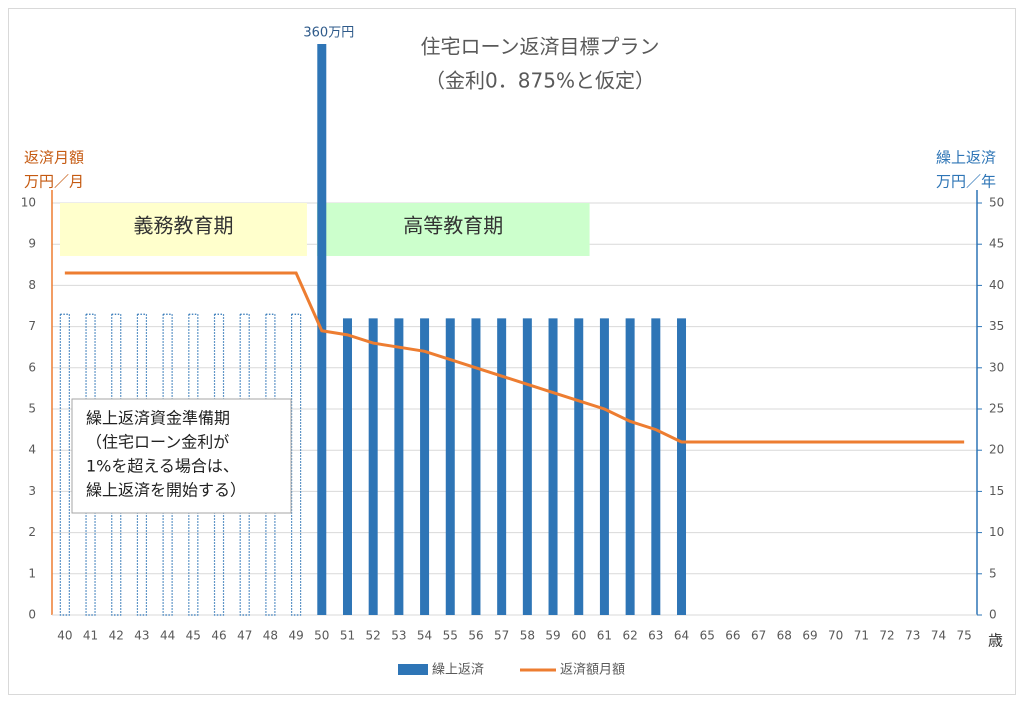  Describe the element at coordinates (996, 532) in the screenshot. I see `y2-tick-label: 10` at that location.